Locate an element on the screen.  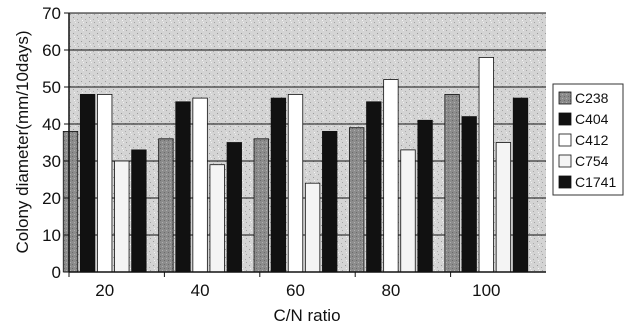
legend-swatch-c754 is located at coordinates (565, 161).